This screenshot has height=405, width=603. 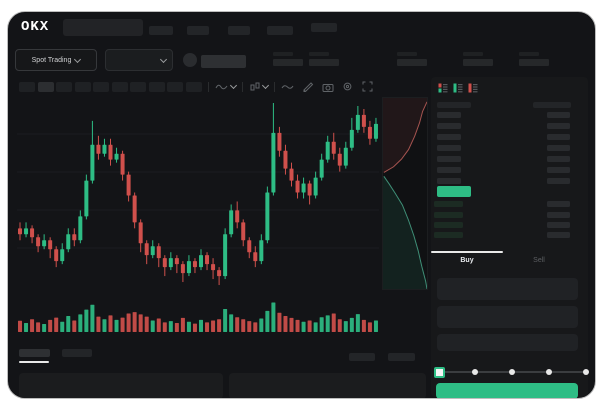 I want to click on settings-gear-icon, so click(x=347, y=86).